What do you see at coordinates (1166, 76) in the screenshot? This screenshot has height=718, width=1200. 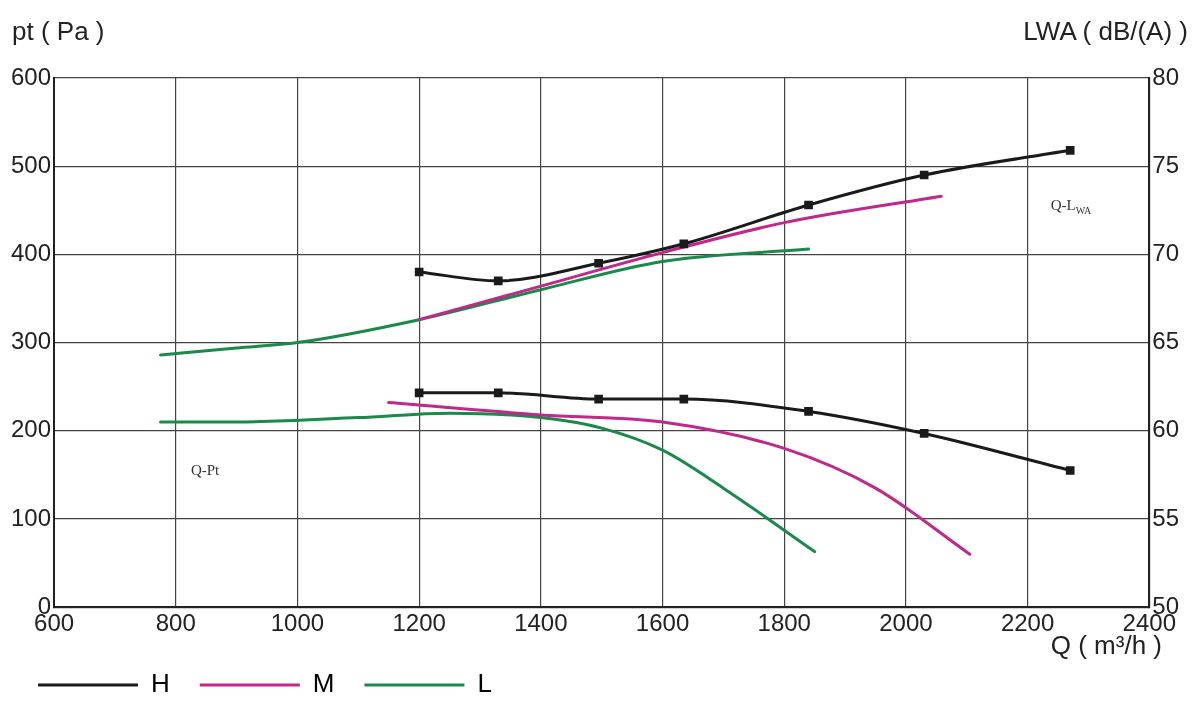 I see `y2-tick-label: 80` at bounding box center [1166, 76].